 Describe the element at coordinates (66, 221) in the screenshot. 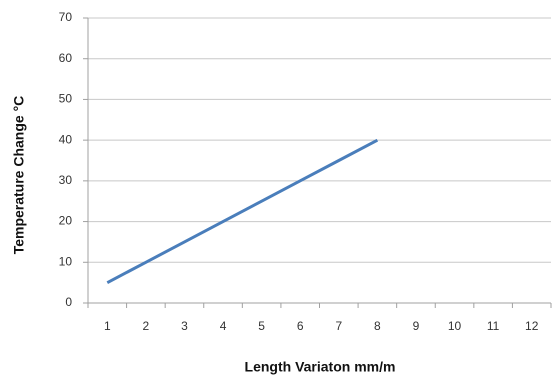

I see `y-tick-label: 20` at that location.